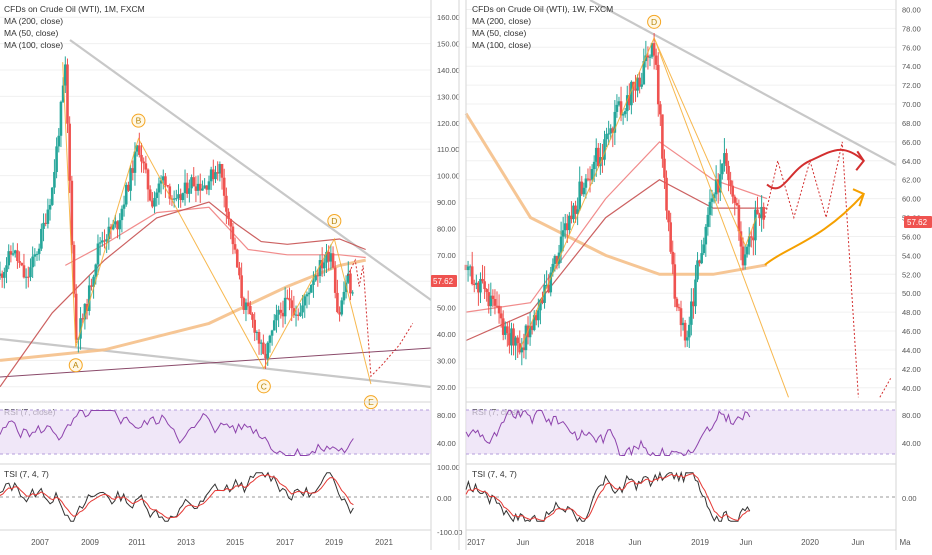 The image size is (932, 555). Describe the element at coordinates (334, 220) in the screenshot. I see `left-wave-label-d: D` at that location.